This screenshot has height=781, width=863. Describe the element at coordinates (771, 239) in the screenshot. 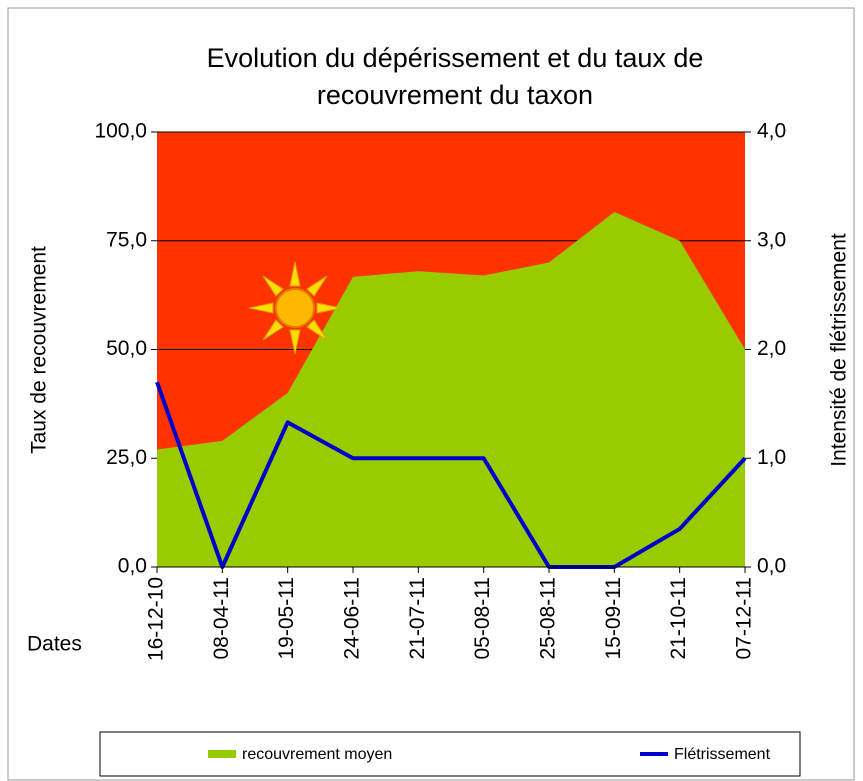

I see `y2-tick-label: 3,0` at that location.